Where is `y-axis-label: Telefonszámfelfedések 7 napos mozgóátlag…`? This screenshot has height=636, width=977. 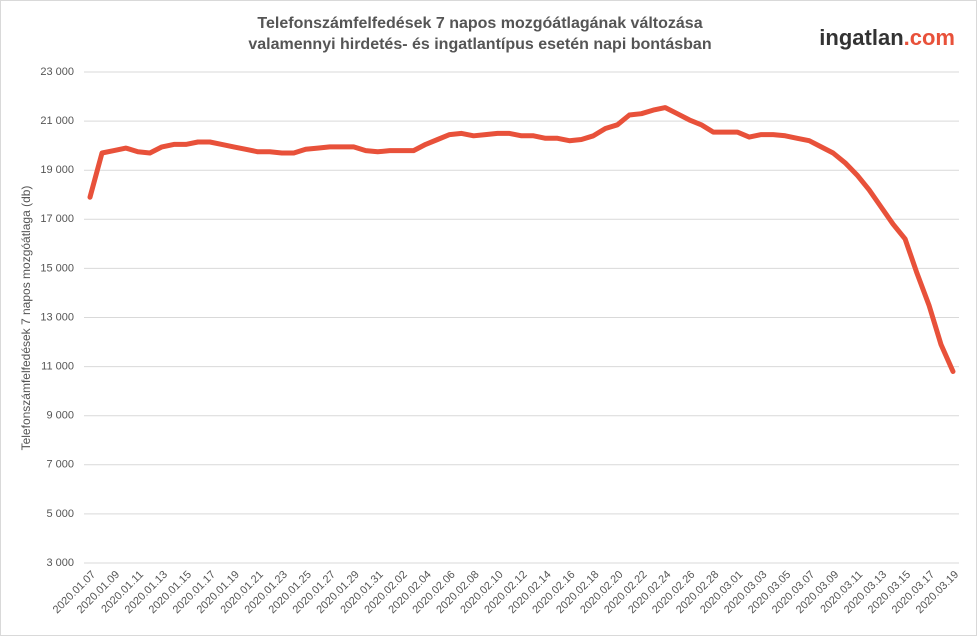
y-axis-label: Telefonszámfelfedések 7 napos mozgóátlag… is located at coordinates (26, 318).